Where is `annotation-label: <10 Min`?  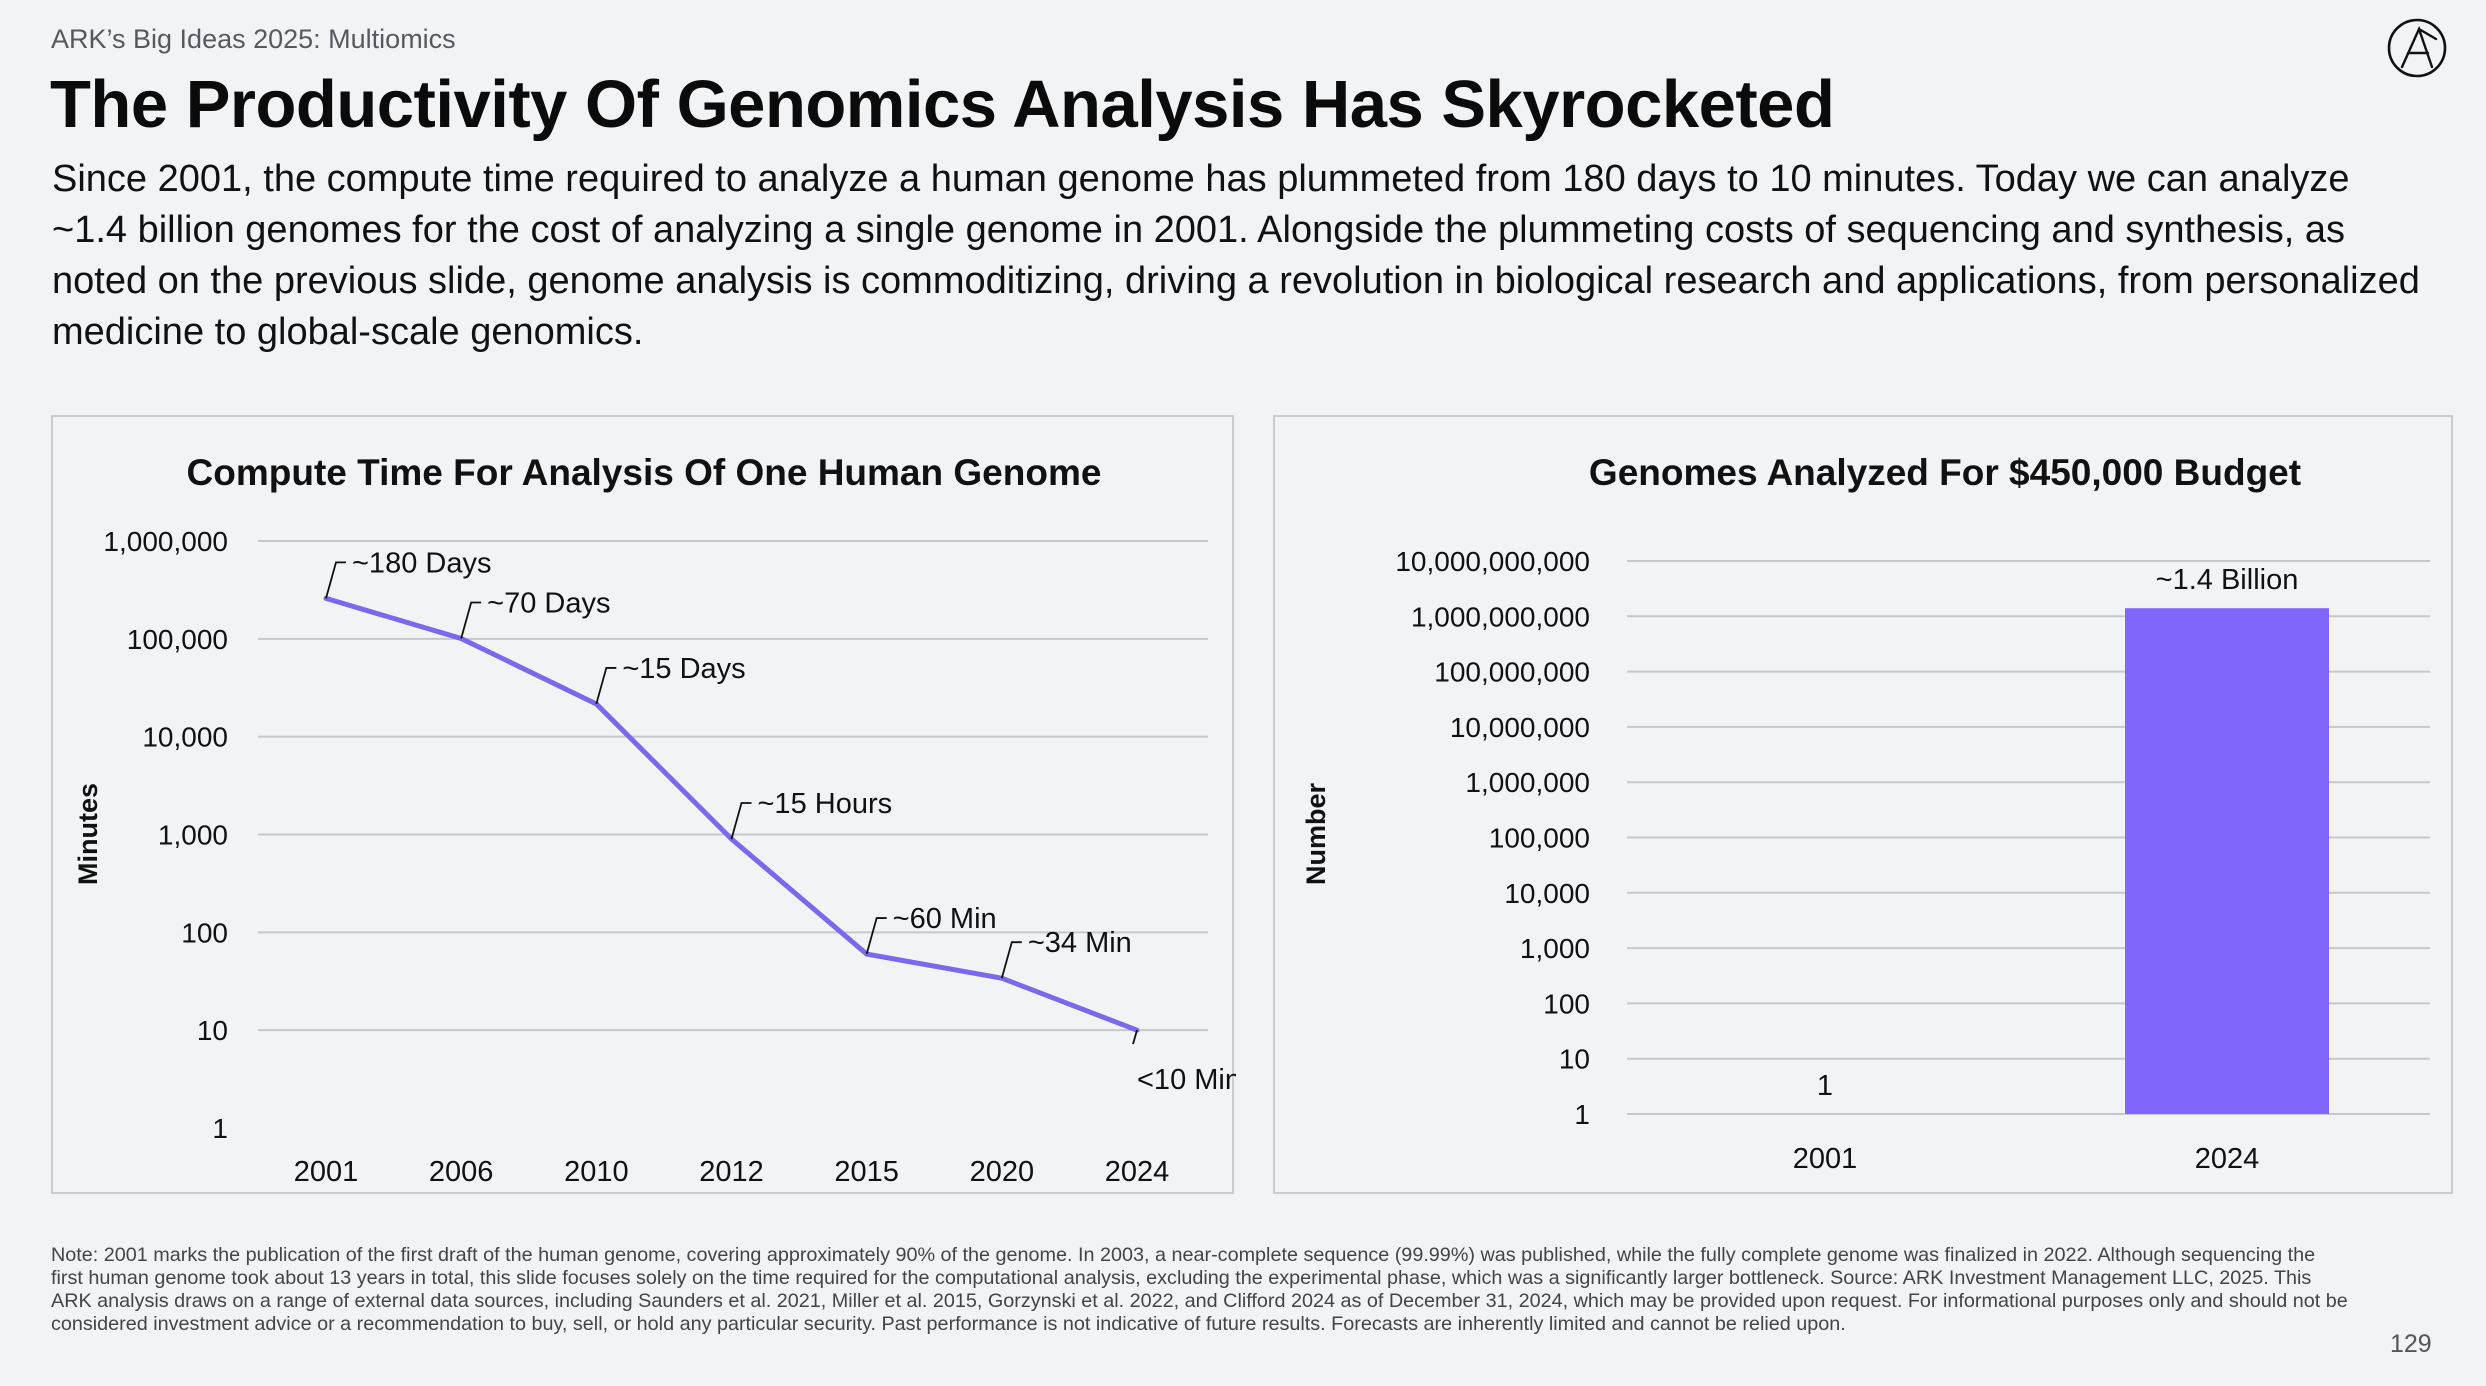 annotation-label: <10 Min is located at coordinates (1186, 1080).